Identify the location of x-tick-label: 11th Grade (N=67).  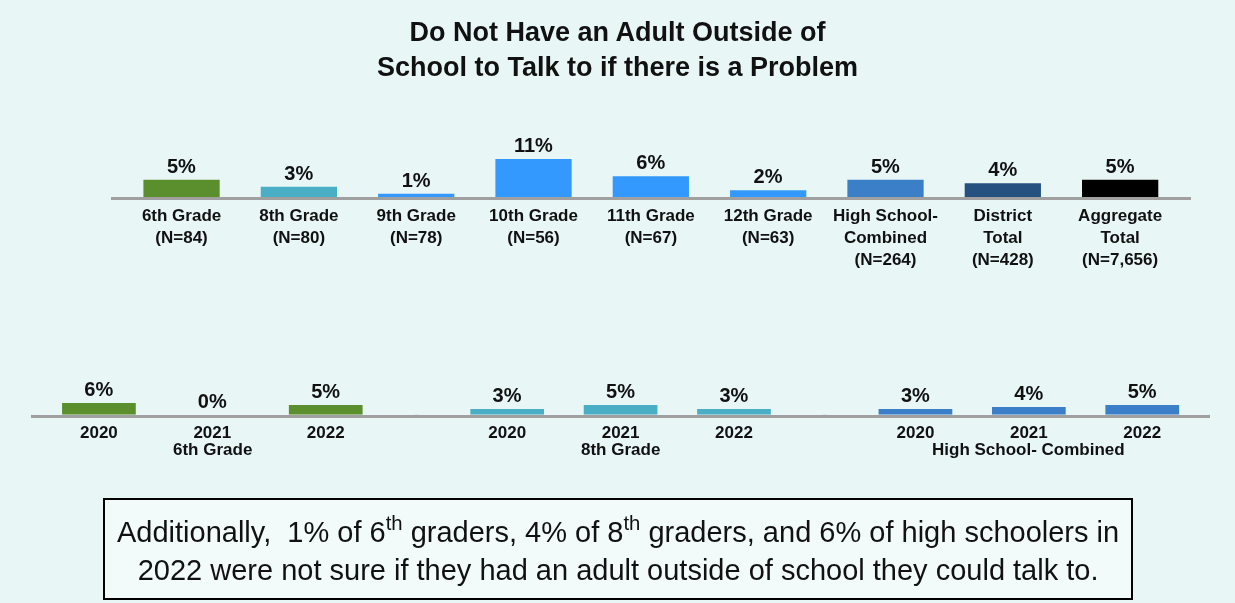
(650, 226).